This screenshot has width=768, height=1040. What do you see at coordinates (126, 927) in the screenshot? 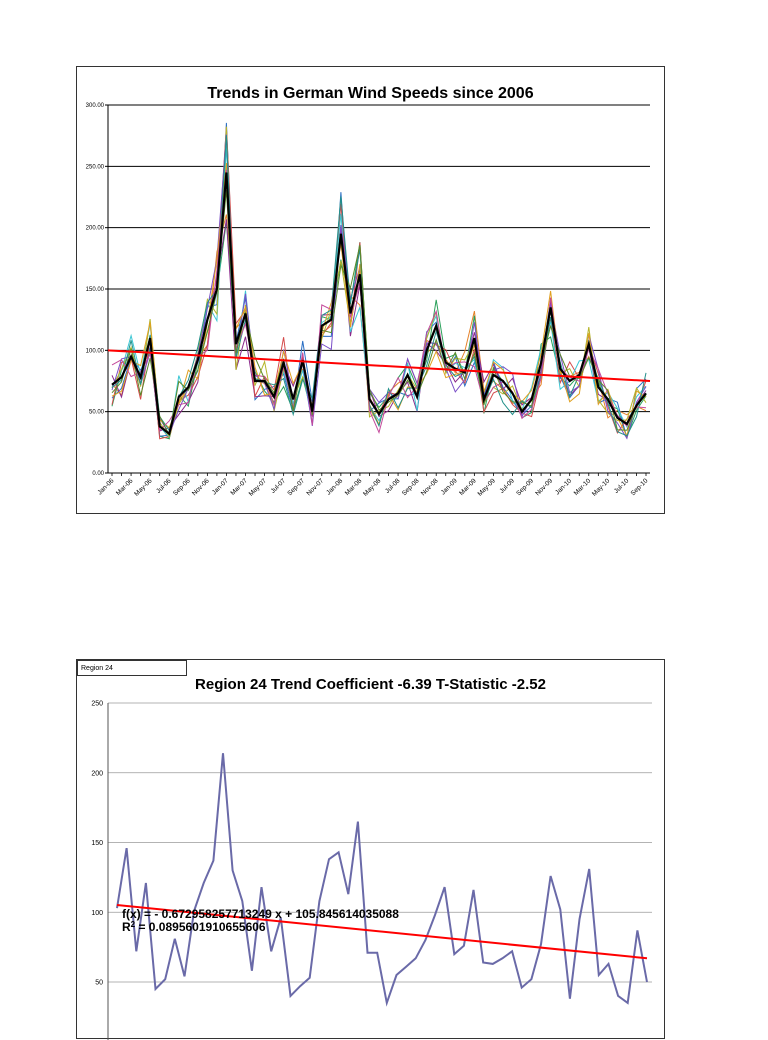
I see `r-squared-letter: R` at bounding box center [126, 927].